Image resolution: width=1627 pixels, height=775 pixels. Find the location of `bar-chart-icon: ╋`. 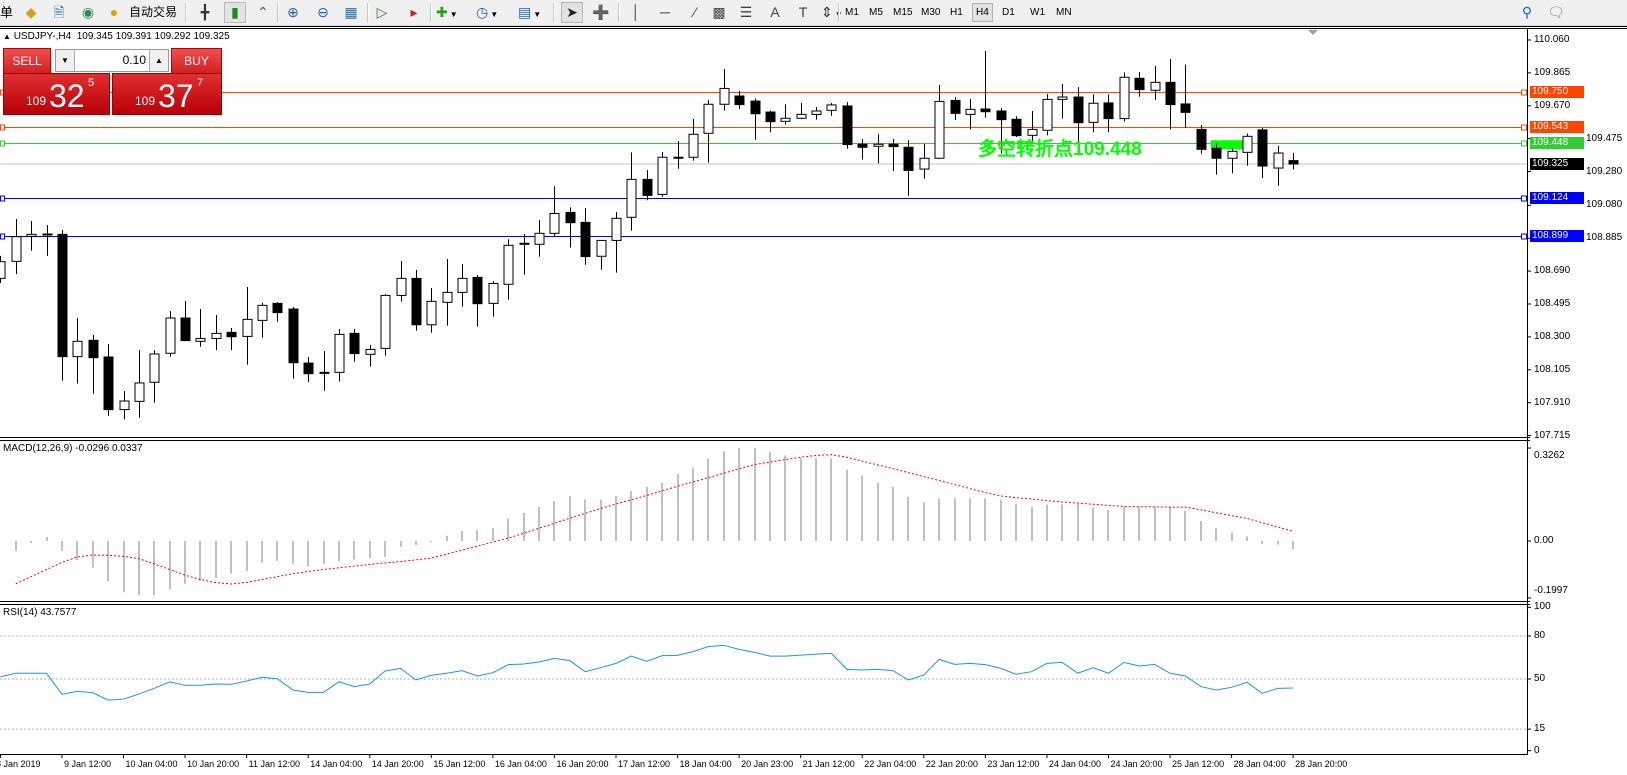

bar-chart-icon: ╋ is located at coordinates (205, 12).